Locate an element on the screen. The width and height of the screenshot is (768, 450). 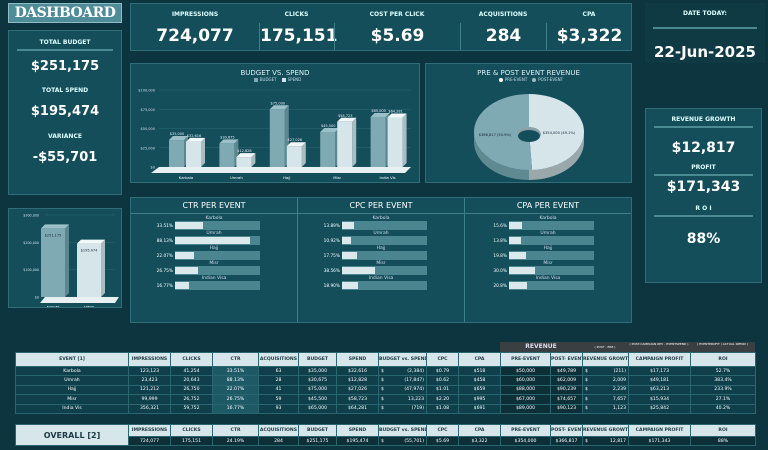
legend-budget: BUDGET is located at coordinates (268, 79).